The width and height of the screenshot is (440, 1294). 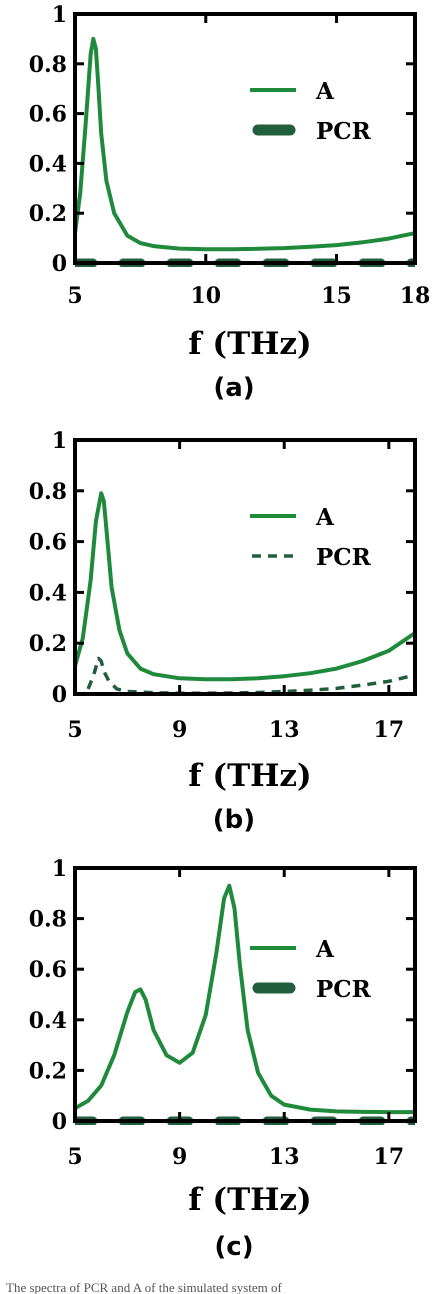 What do you see at coordinates (234, 820) in the screenshot?
I see `panel-label: (b)` at bounding box center [234, 820].